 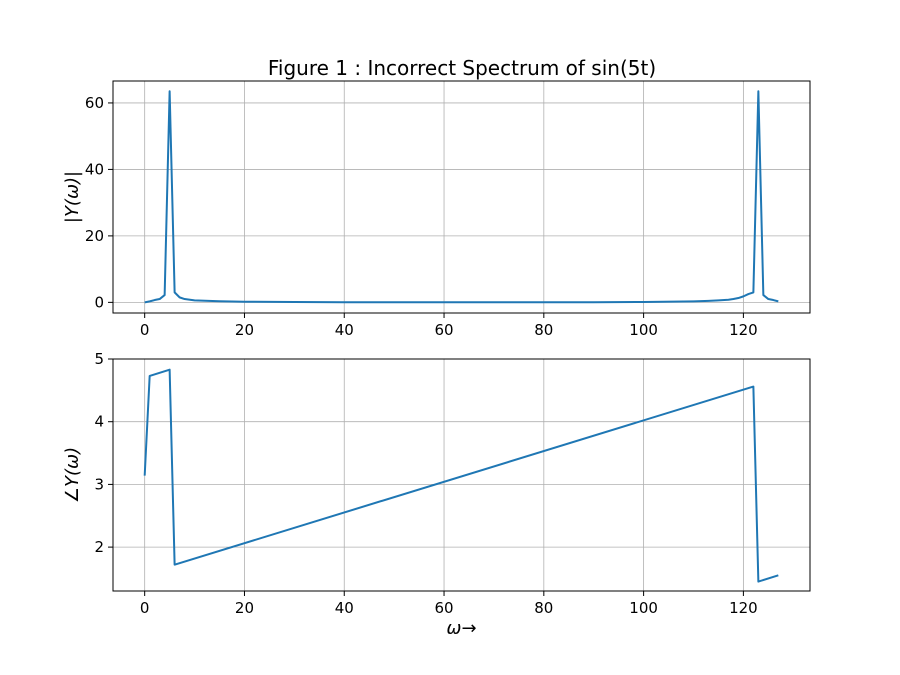 I want to click on x-axis-label: ω→, so click(x=461, y=628).